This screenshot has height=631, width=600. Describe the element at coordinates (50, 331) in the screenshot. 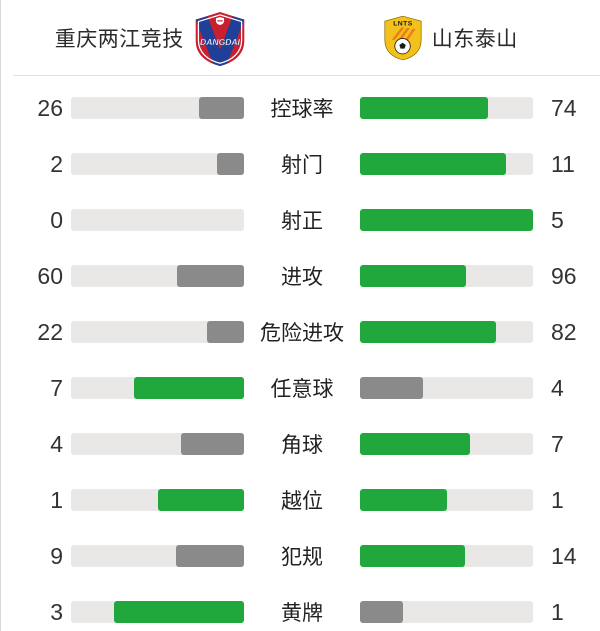

I see `home-value: 22` at that location.